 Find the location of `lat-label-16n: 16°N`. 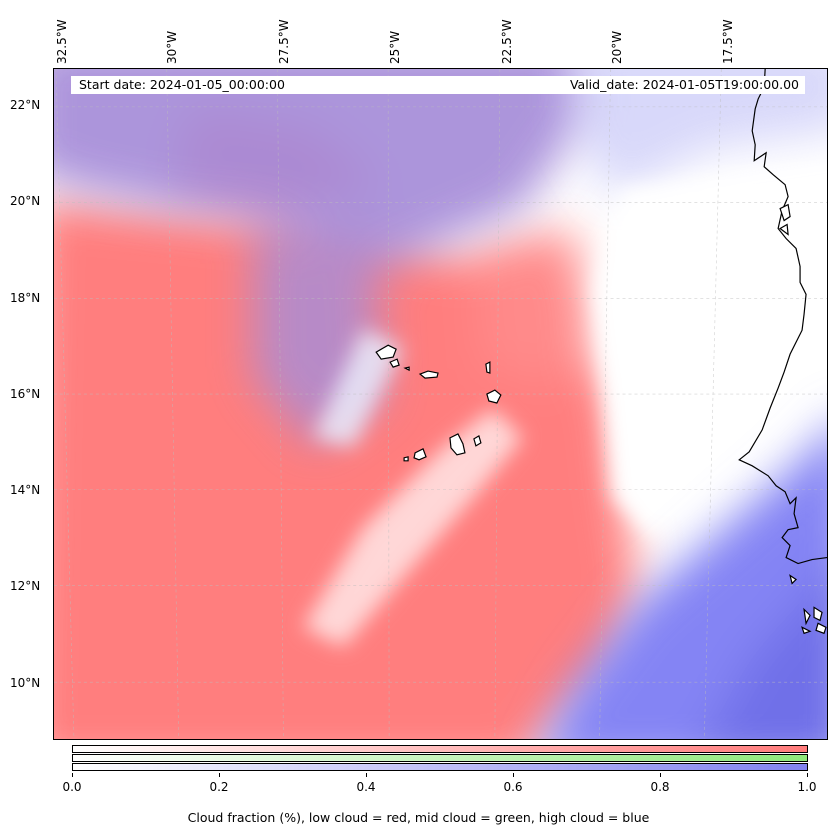

lat-label-16n: 16°N is located at coordinates (25, 394).